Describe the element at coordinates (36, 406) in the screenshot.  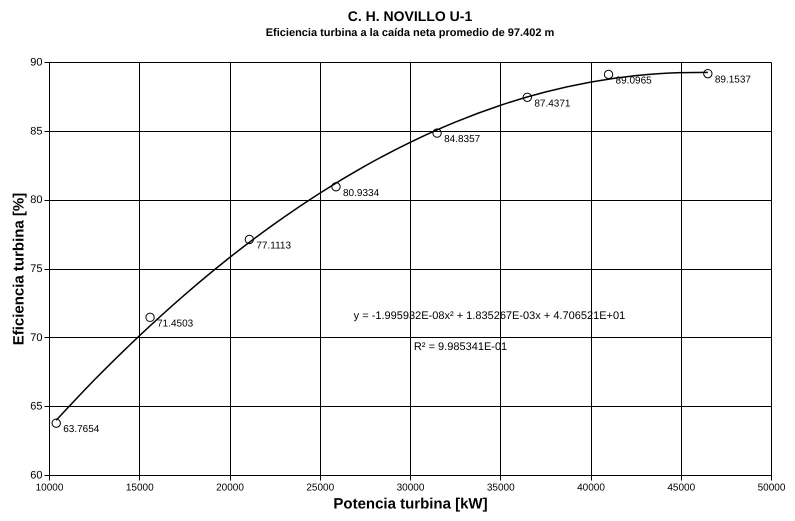
I see `y-tick-label: 65` at that location.